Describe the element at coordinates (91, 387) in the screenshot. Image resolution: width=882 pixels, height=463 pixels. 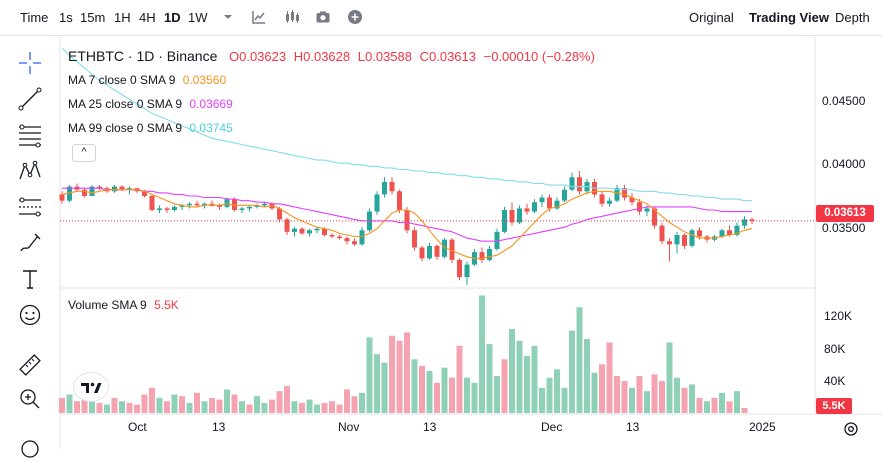
I see `tradingview-logo` at that location.